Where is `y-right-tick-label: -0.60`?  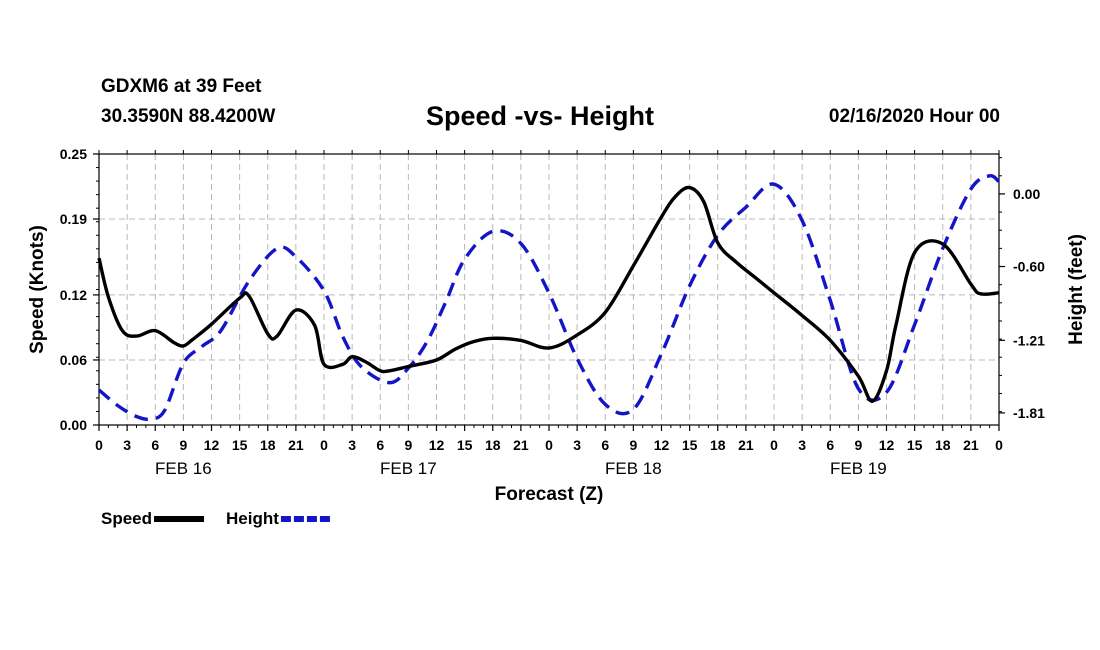 y-right-tick-label: -0.60 is located at coordinates (1029, 267).